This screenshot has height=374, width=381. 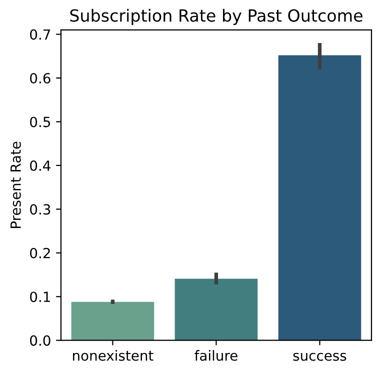 I want to click on y-tick-label: 0.6, so click(x=40, y=78).